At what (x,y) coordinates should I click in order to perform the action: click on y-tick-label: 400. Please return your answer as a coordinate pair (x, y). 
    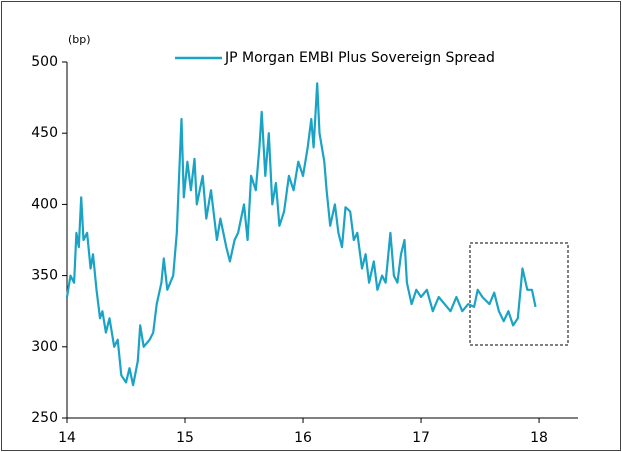
    Looking at the image, I should click on (44, 204).